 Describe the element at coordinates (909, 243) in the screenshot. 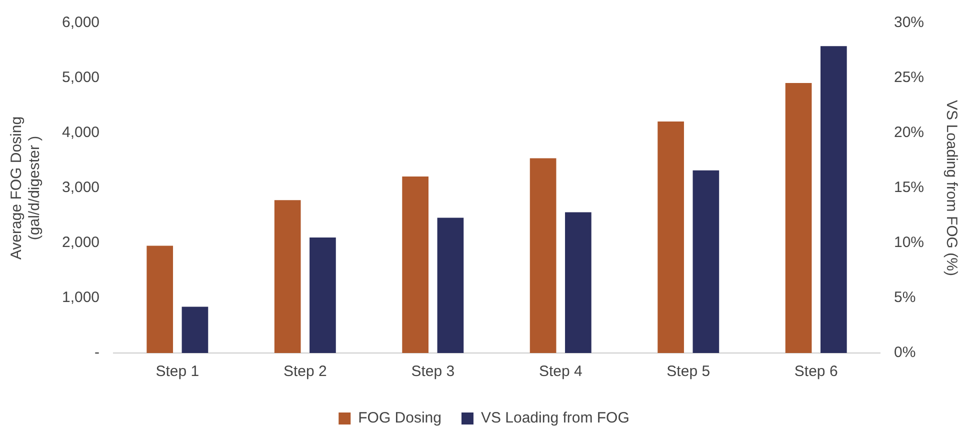

I see `y2-tick-label: 10%` at that location.